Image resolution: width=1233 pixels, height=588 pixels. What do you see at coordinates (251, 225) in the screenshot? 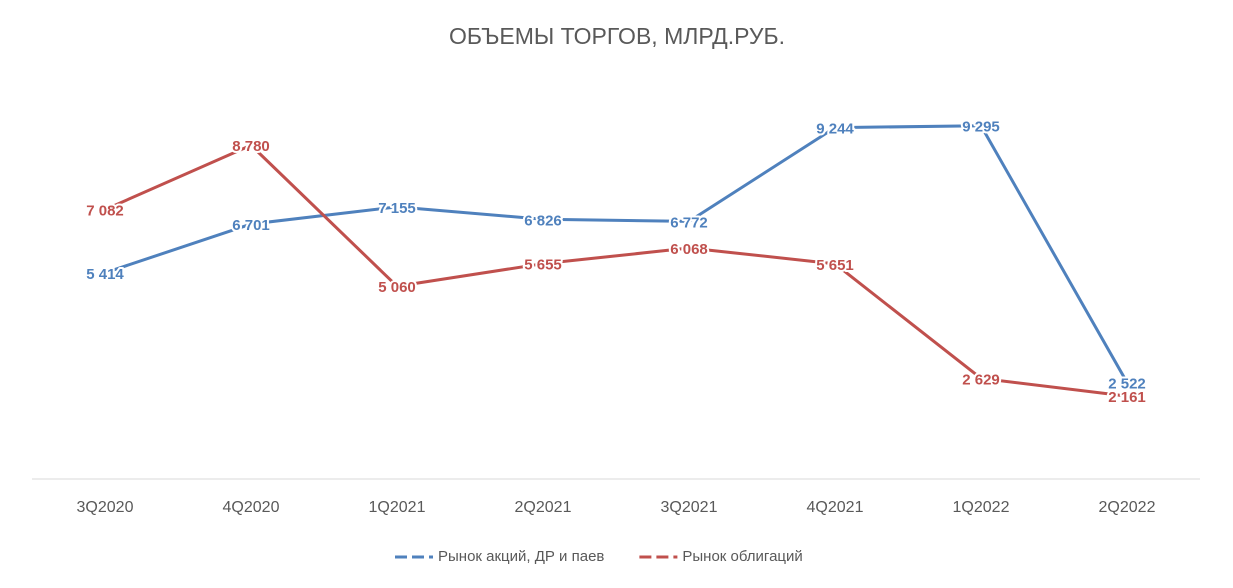
I see `data-label: 6 701` at bounding box center [251, 225].